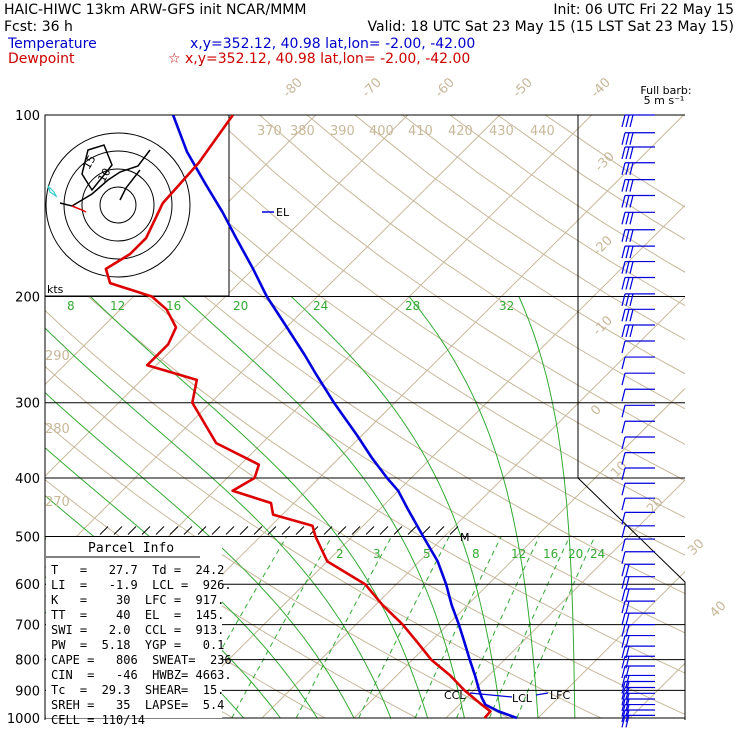  I want to click on theta-label: 400, so click(381, 131).